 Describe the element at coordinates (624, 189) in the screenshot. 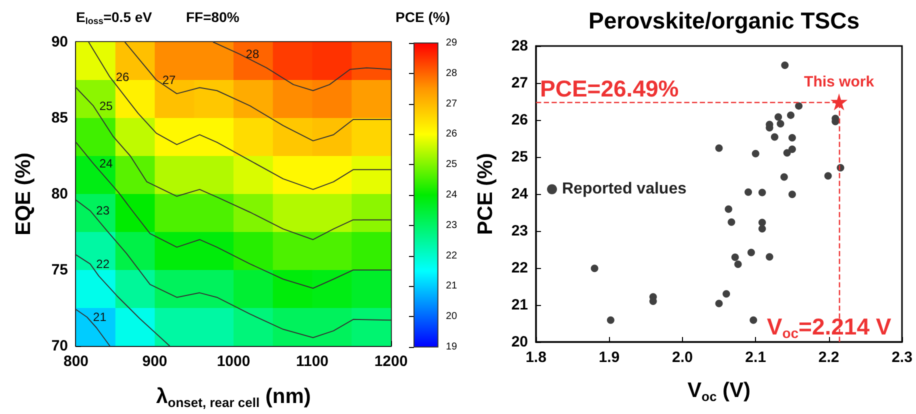

I see `legend-label: Reported values` at that location.